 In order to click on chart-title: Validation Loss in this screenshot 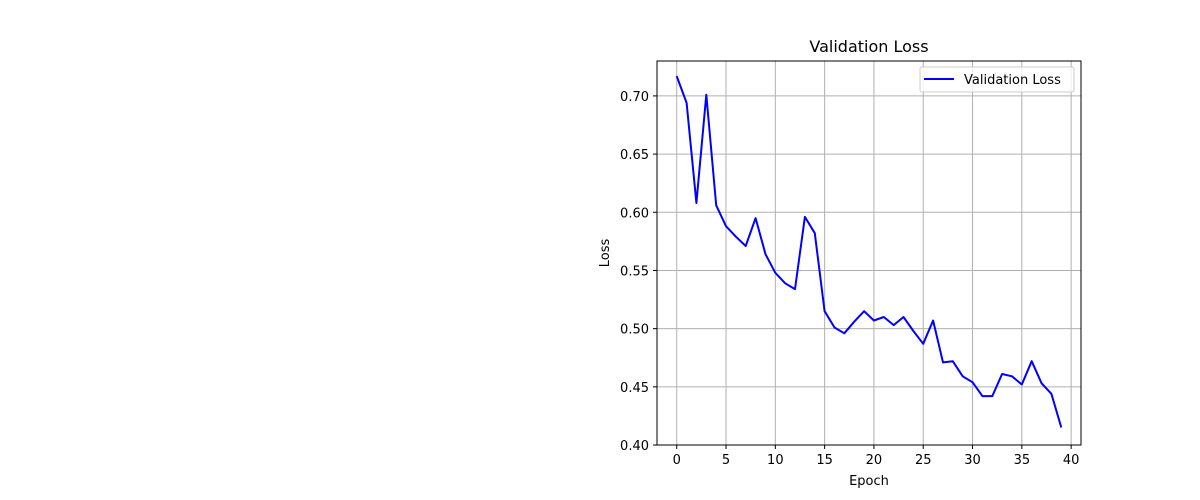, I will do `click(868, 46)`.